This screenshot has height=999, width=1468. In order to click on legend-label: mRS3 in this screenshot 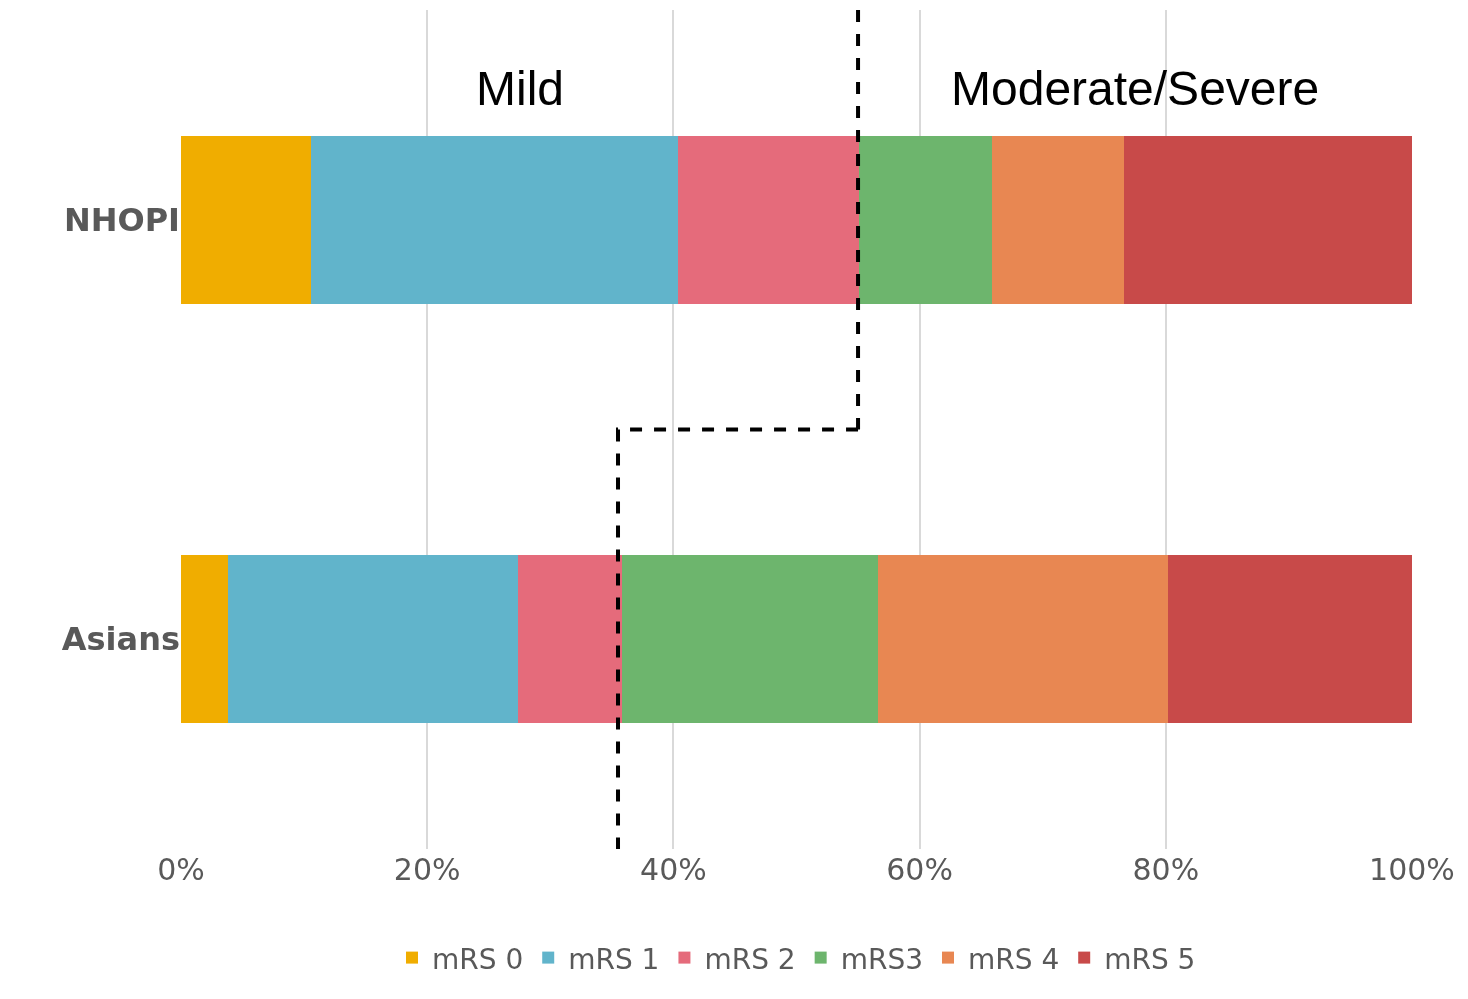, I will do `click(881, 959)`.